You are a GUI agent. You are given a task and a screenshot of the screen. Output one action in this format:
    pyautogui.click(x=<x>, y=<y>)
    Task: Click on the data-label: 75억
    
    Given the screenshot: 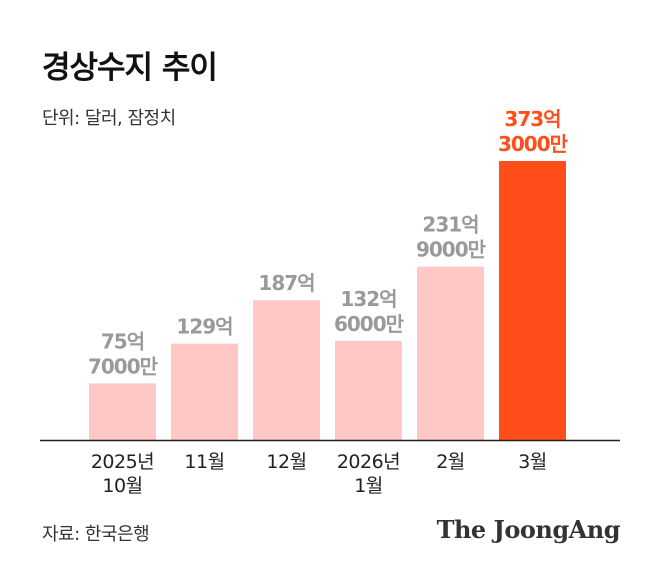 What is the action you would take?
    pyautogui.click(x=122, y=341)
    